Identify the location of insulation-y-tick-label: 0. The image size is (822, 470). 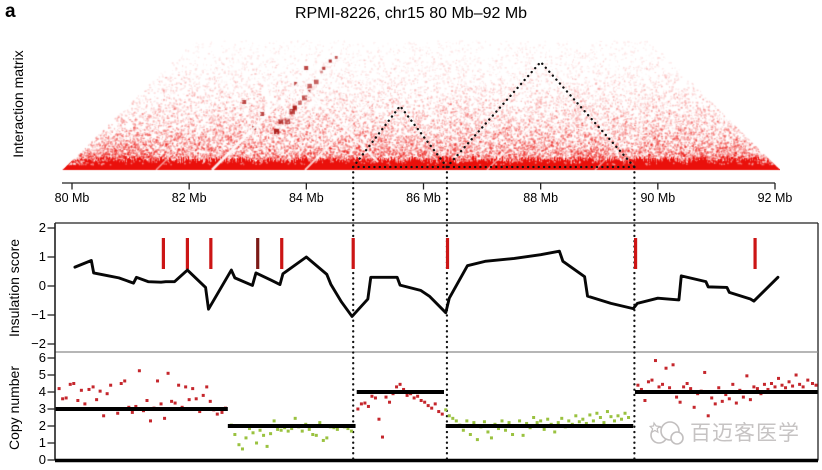
(42, 285).